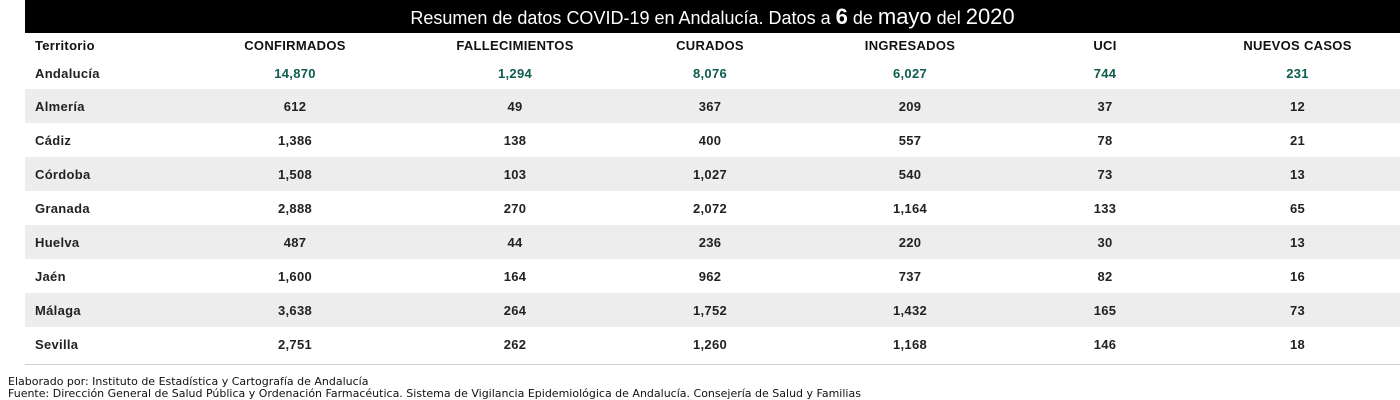  What do you see at coordinates (1105, 45) in the screenshot?
I see `header-uci: UCI` at bounding box center [1105, 45].